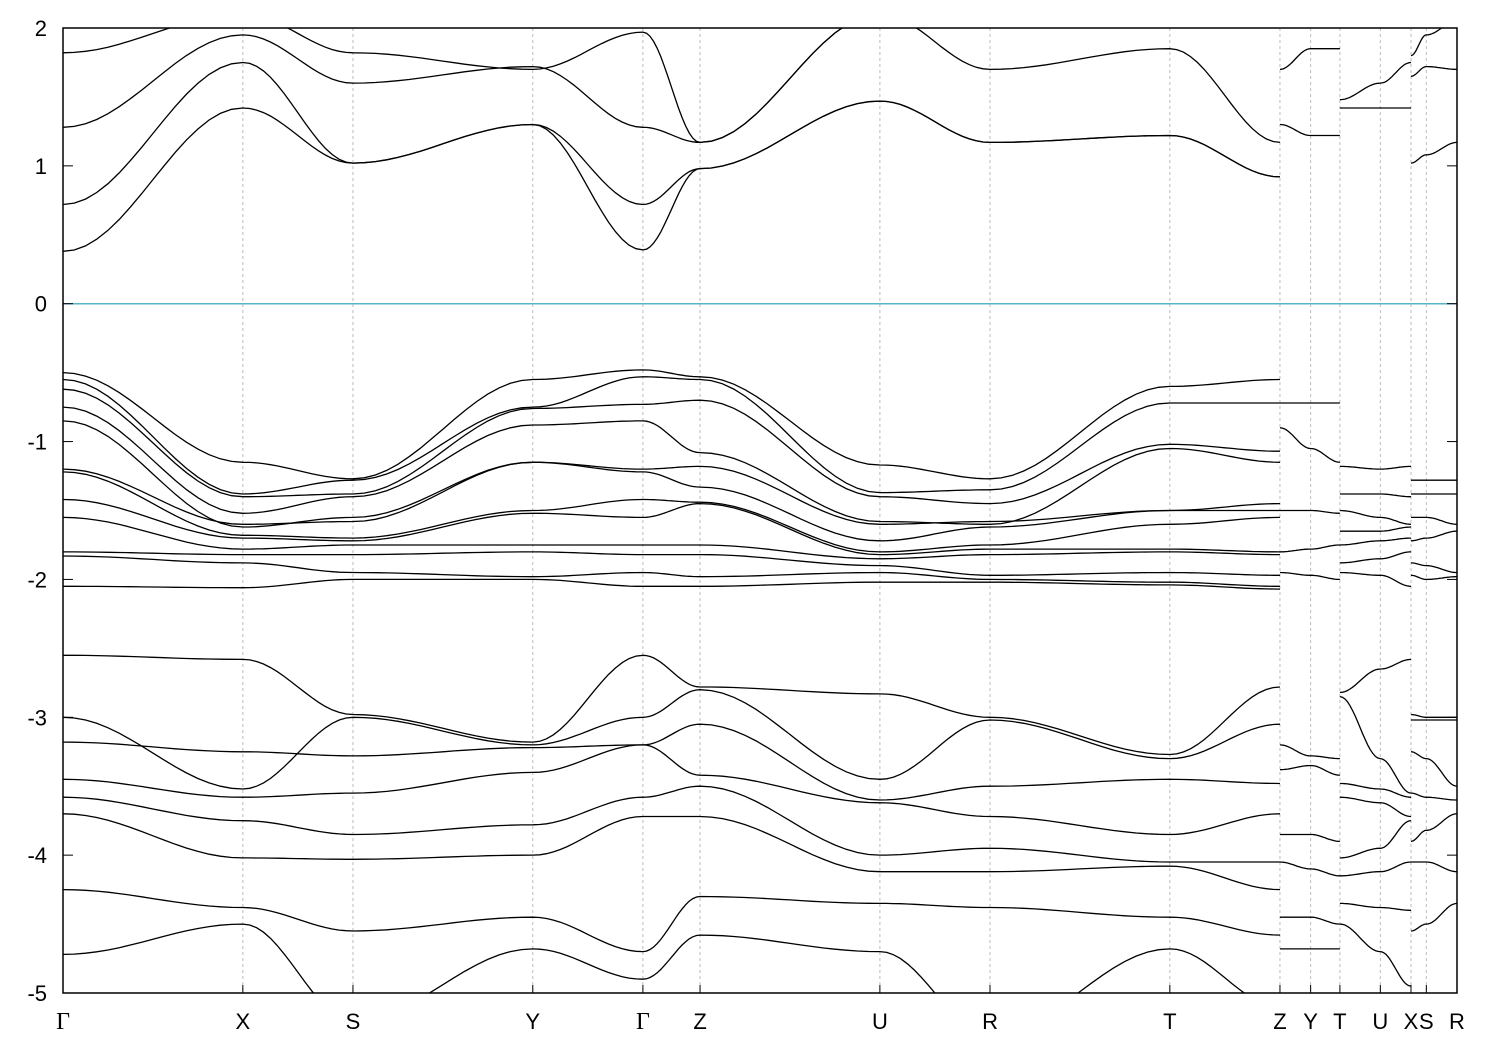  Describe the element at coordinates (37, 855) in the screenshot. I see `y-tick-label: -4` at that location.